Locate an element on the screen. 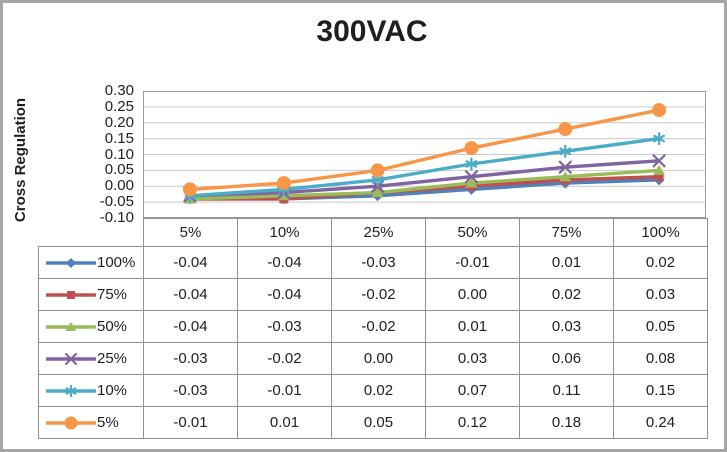 The image size is (727, 452). legend-key-circle-icon is located at coordinates (71, 422).